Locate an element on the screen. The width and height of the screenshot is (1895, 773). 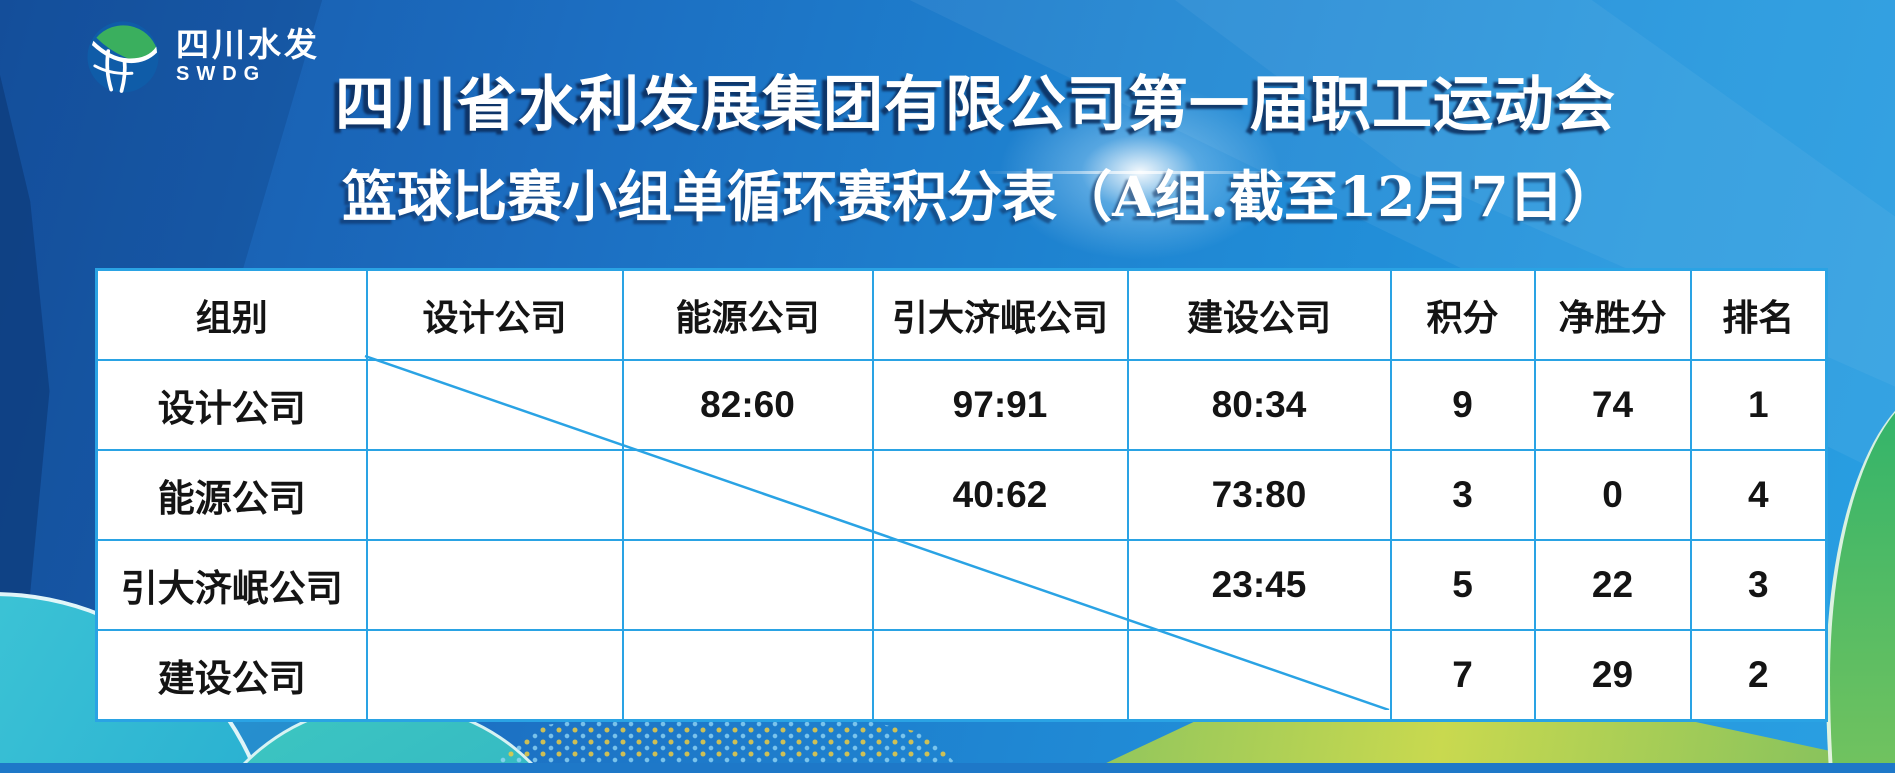
table-row: 建设公司 7 29 2 is located at coordinates (961, 675).